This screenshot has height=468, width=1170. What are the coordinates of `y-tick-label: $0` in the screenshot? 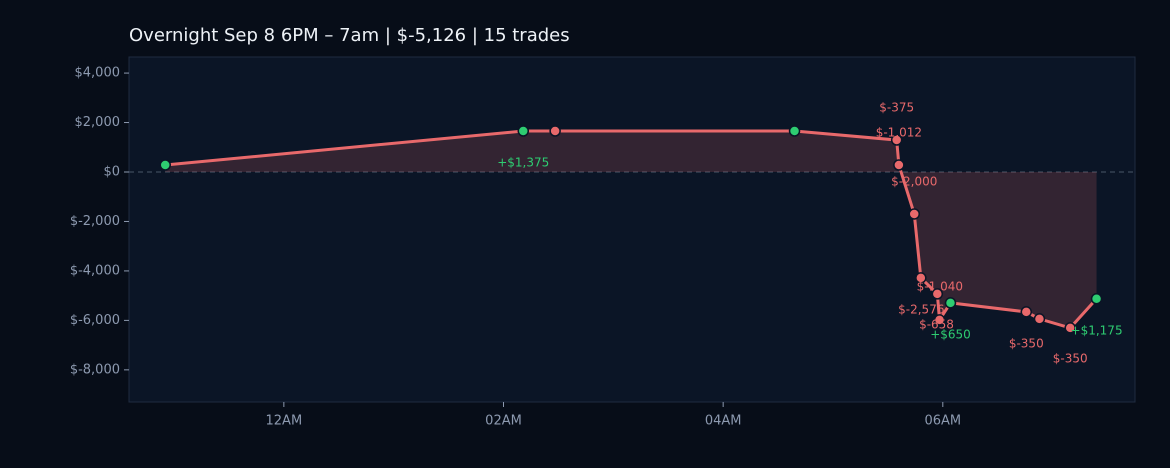 It's located at (111, 172).